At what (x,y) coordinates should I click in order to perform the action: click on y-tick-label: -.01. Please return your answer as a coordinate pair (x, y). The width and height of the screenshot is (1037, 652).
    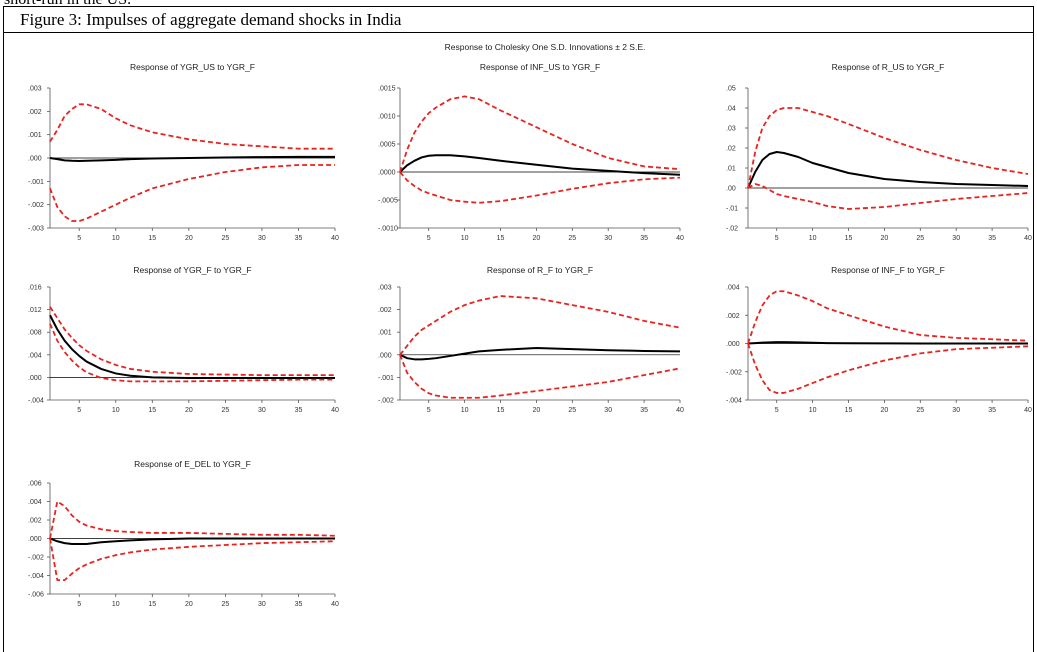
    Looking at the image, I should click on (732, 209).